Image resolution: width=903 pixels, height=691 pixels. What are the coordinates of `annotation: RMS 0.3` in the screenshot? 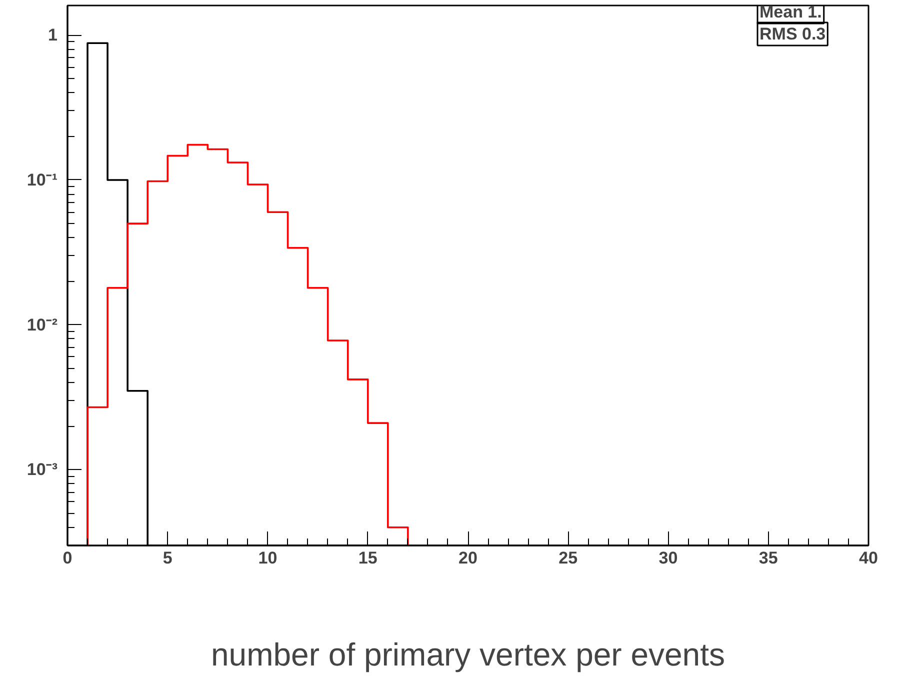 It's located at (793, 34).